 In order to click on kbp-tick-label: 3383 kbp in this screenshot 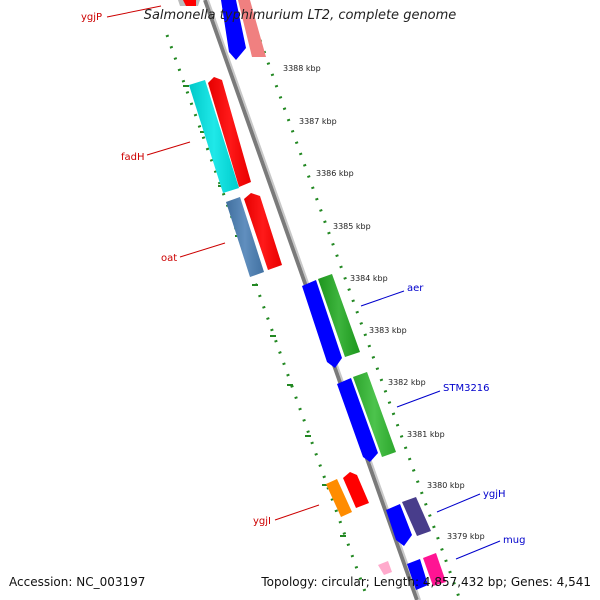, I will do `click(388, 330)`.